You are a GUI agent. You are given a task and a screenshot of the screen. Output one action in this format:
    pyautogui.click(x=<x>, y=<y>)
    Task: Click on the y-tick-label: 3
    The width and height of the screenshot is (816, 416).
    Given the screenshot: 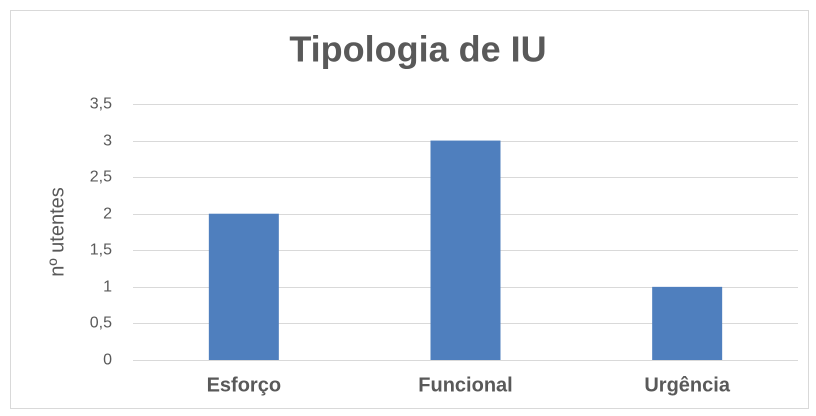 What is the action you would take?
    pyautogui.click(x=107, y=141)
    